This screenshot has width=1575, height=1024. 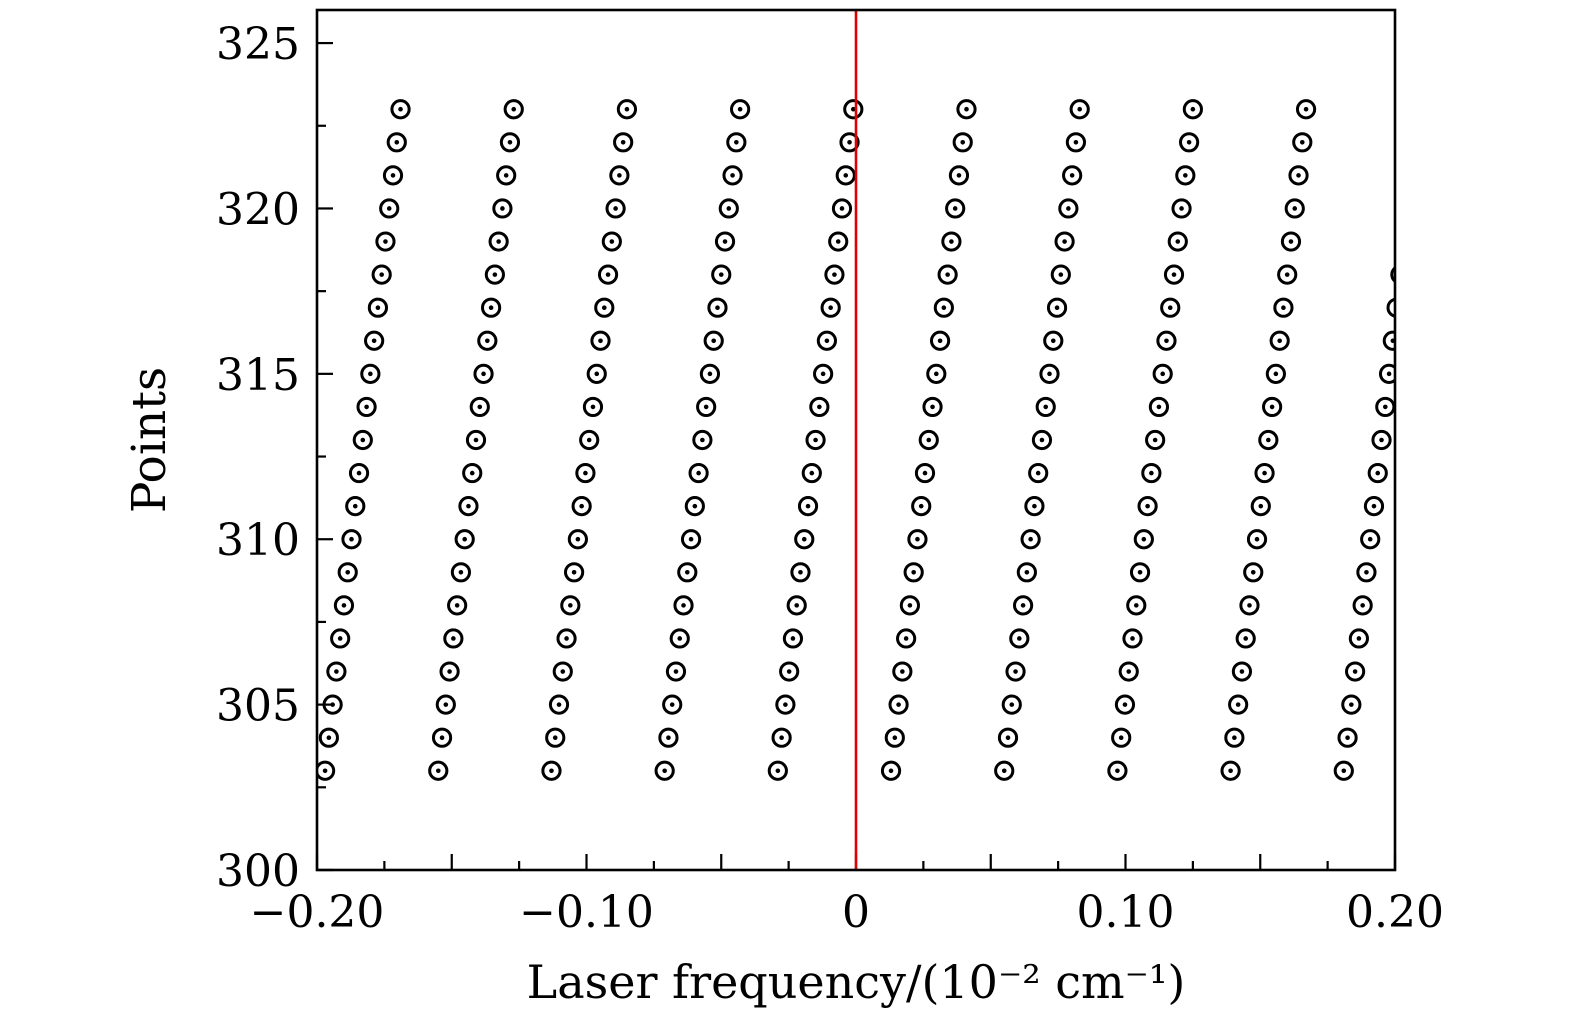 What do you see at coordinates (847, 912) in the screenshot?
I see `x-axis-tick-labels: −0.20 −0.10 0 0.10 0.20` at bounding box center [847, 912].